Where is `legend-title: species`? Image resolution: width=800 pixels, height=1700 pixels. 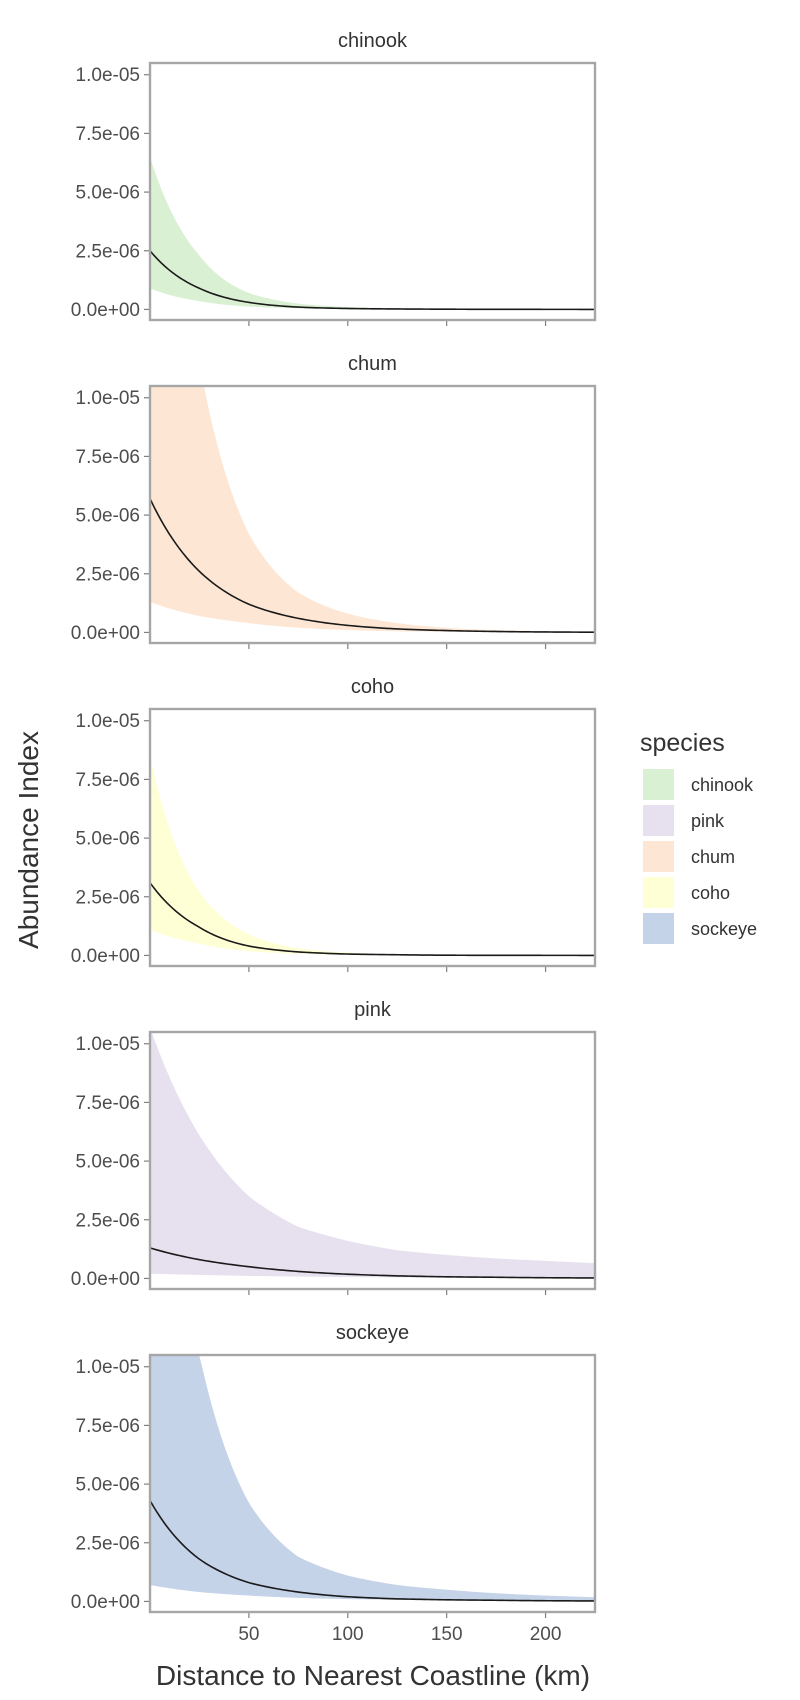
legend-title: species is located at coordinates (682, 743).